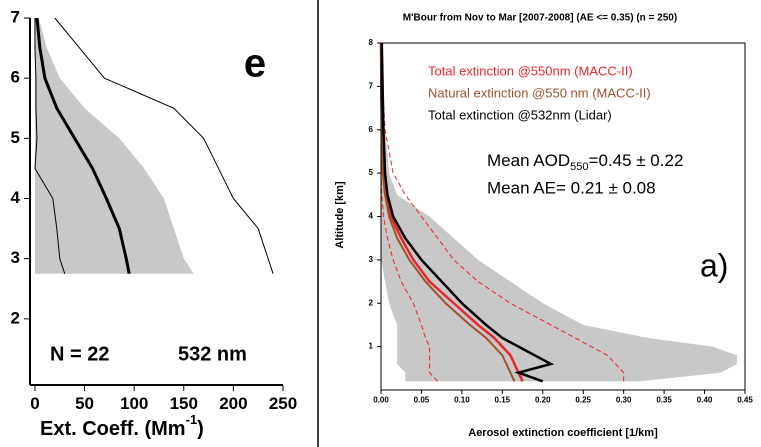 This screenshot has width=761, height=447. Describe the element at coordinates (381, 400) in the screenshot. I see `x-tick-label: 0.00` at that location.